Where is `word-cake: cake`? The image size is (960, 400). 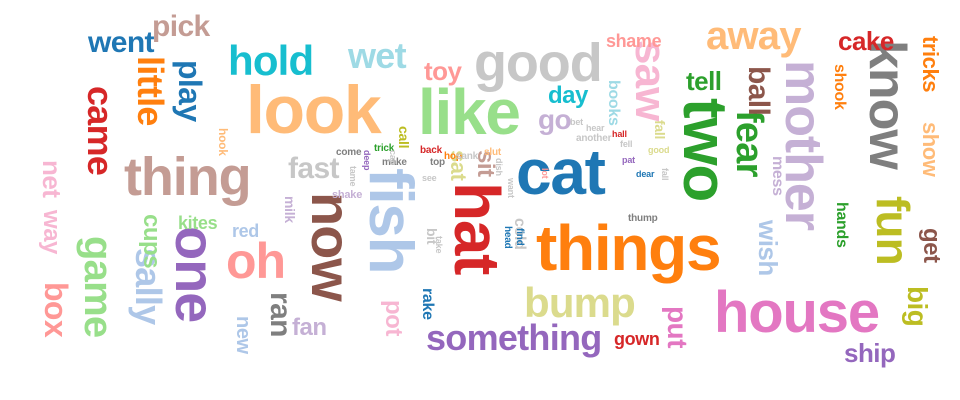 word-cake: cake is located at coordinates (866, 41).